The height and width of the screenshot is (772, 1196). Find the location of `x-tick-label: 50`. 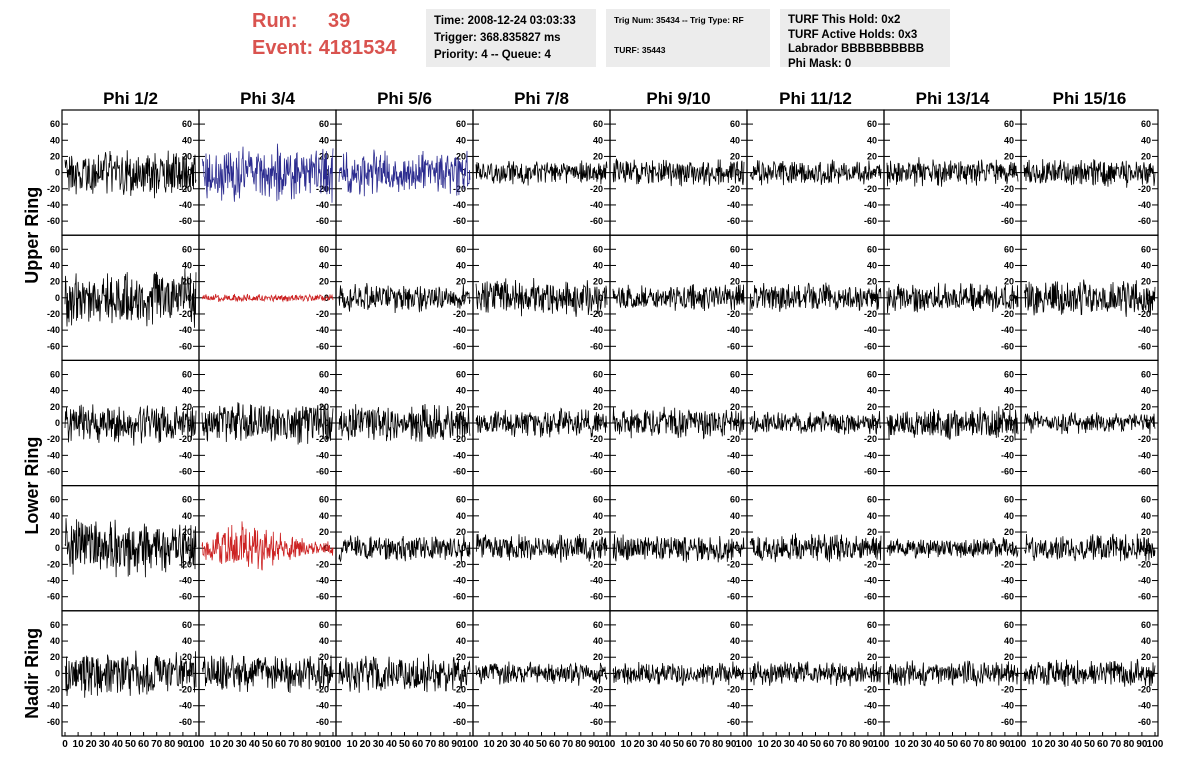

x-tick-label: 50 is located at coordinates (679, 744).